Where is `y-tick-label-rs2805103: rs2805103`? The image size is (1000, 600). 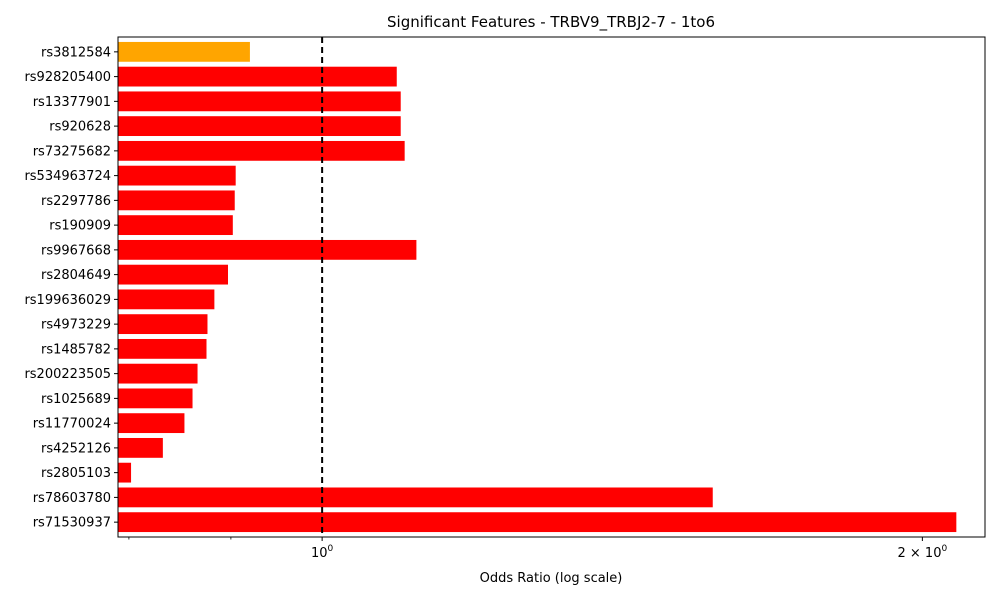 y-tick-label-rs2805103: rs2805103 is located at coordinates (76, 473).